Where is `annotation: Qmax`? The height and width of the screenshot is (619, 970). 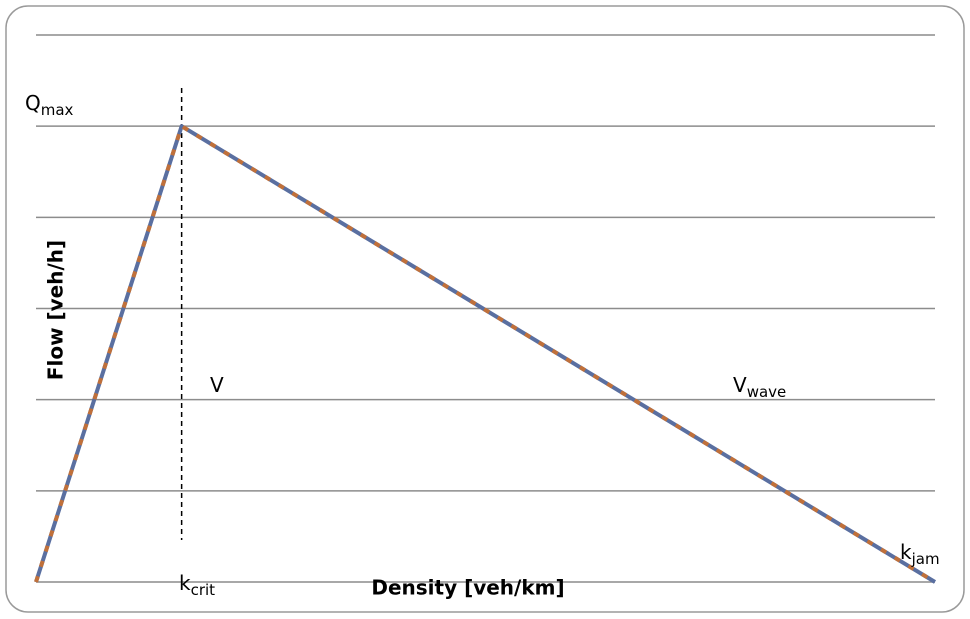 annotation: Qmax is located at coordinates (49, 105).